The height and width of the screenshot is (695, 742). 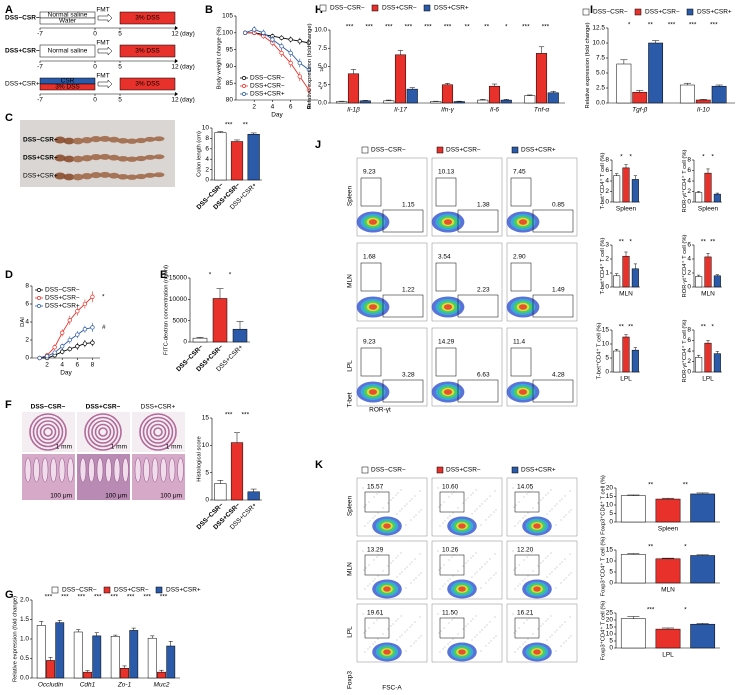 I want to click on x-tick-label: Ifn-γ, so click(x=447, y=110).